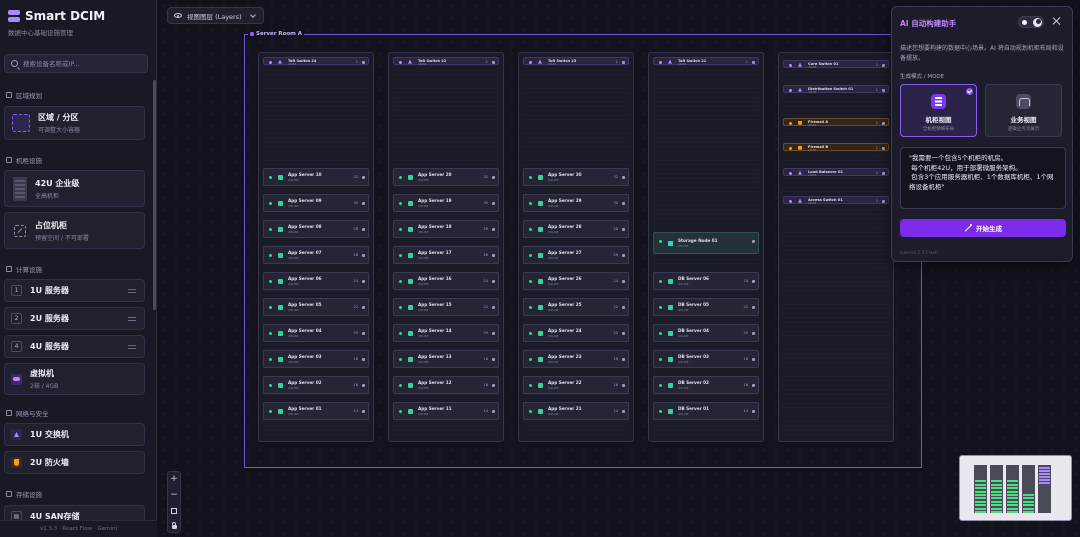 Image resolution: width=1080 pixels, height=537 pixels. I want to click on server-device: App Server 25 ONLINE 22, so click(576, 307).